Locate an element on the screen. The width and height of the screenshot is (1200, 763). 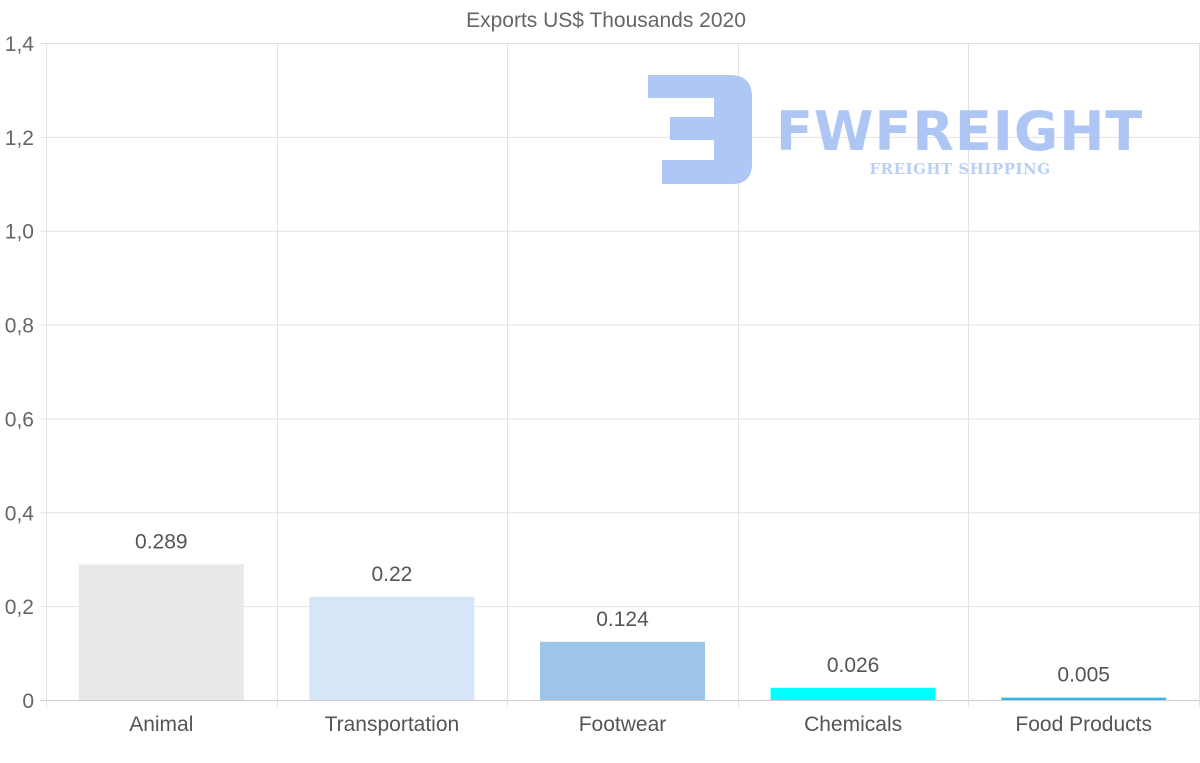
data-label: 0.026 is located at coordinates (853, 665).